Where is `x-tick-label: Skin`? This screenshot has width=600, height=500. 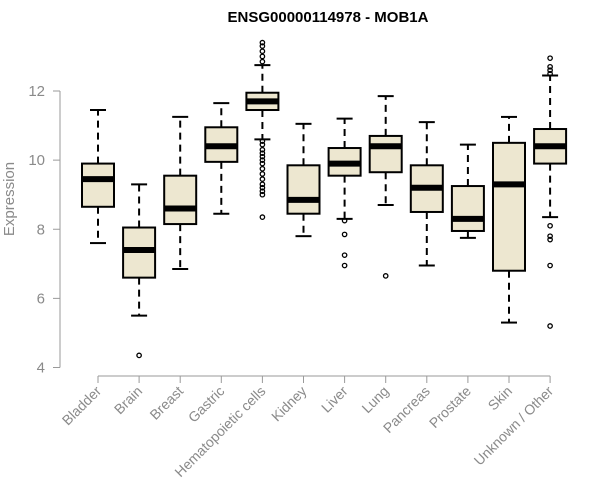 x-tick-label: Skin is located at coordinates (500, 398).